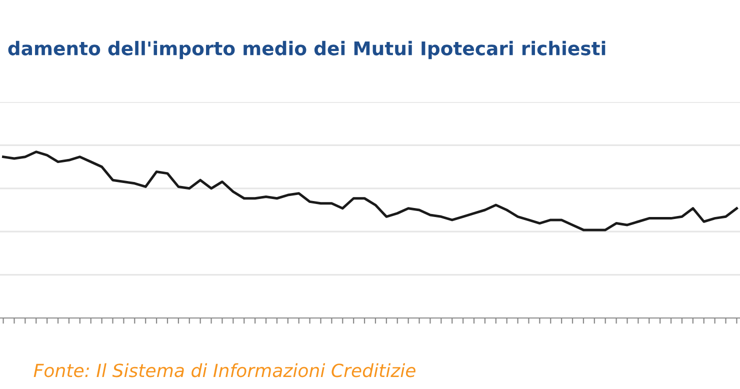 This screenshot has width=740, height=389. Describe the element at coordinates (225, 370) in the screenshot. I see `source-note: Fonte: Il Sistema di Informazioni Creditizie` at that location.